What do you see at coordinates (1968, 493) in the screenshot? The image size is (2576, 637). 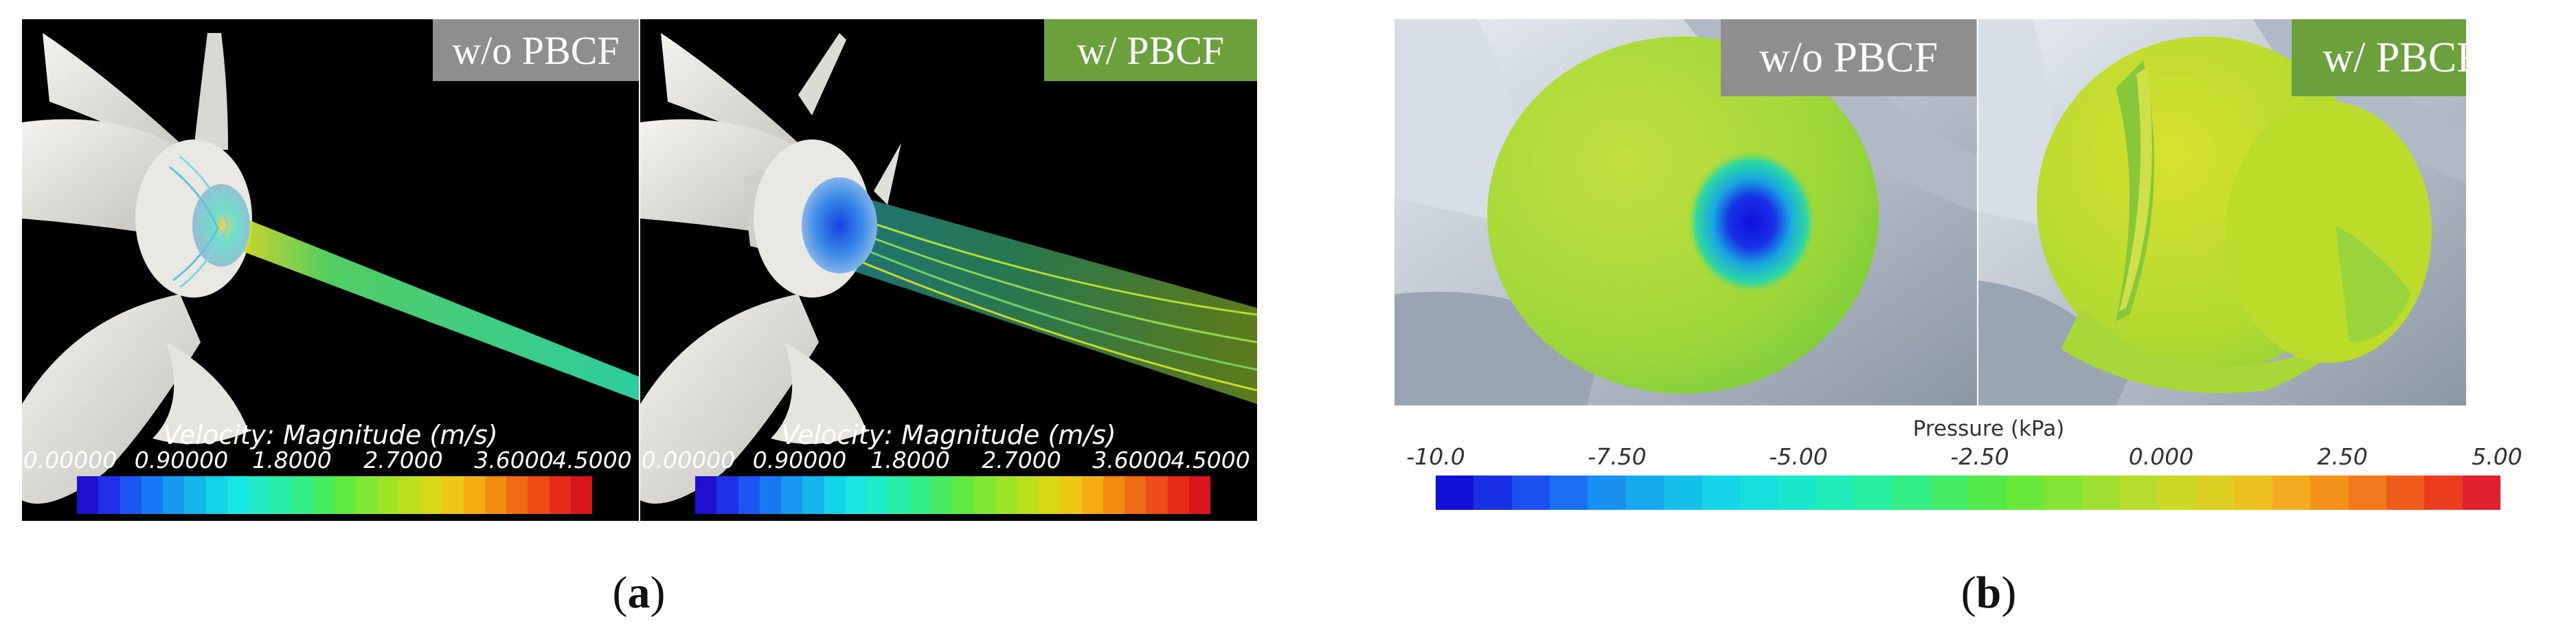 I see `pressure-colorbar` at bounding box center [1968, 493].